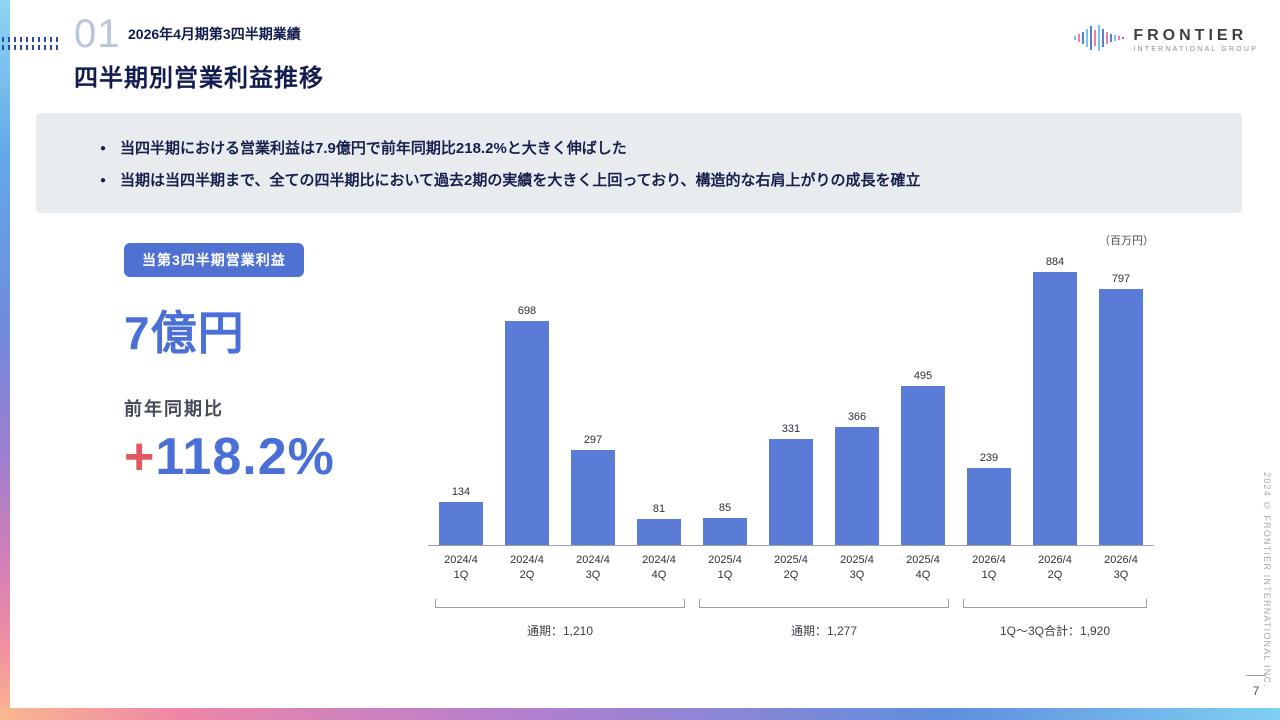 The height and width of the screenshot is (720, 1280). Describe the element at coordinates (97, 34) in the screenshot. I see `section-number: 01` at that location.